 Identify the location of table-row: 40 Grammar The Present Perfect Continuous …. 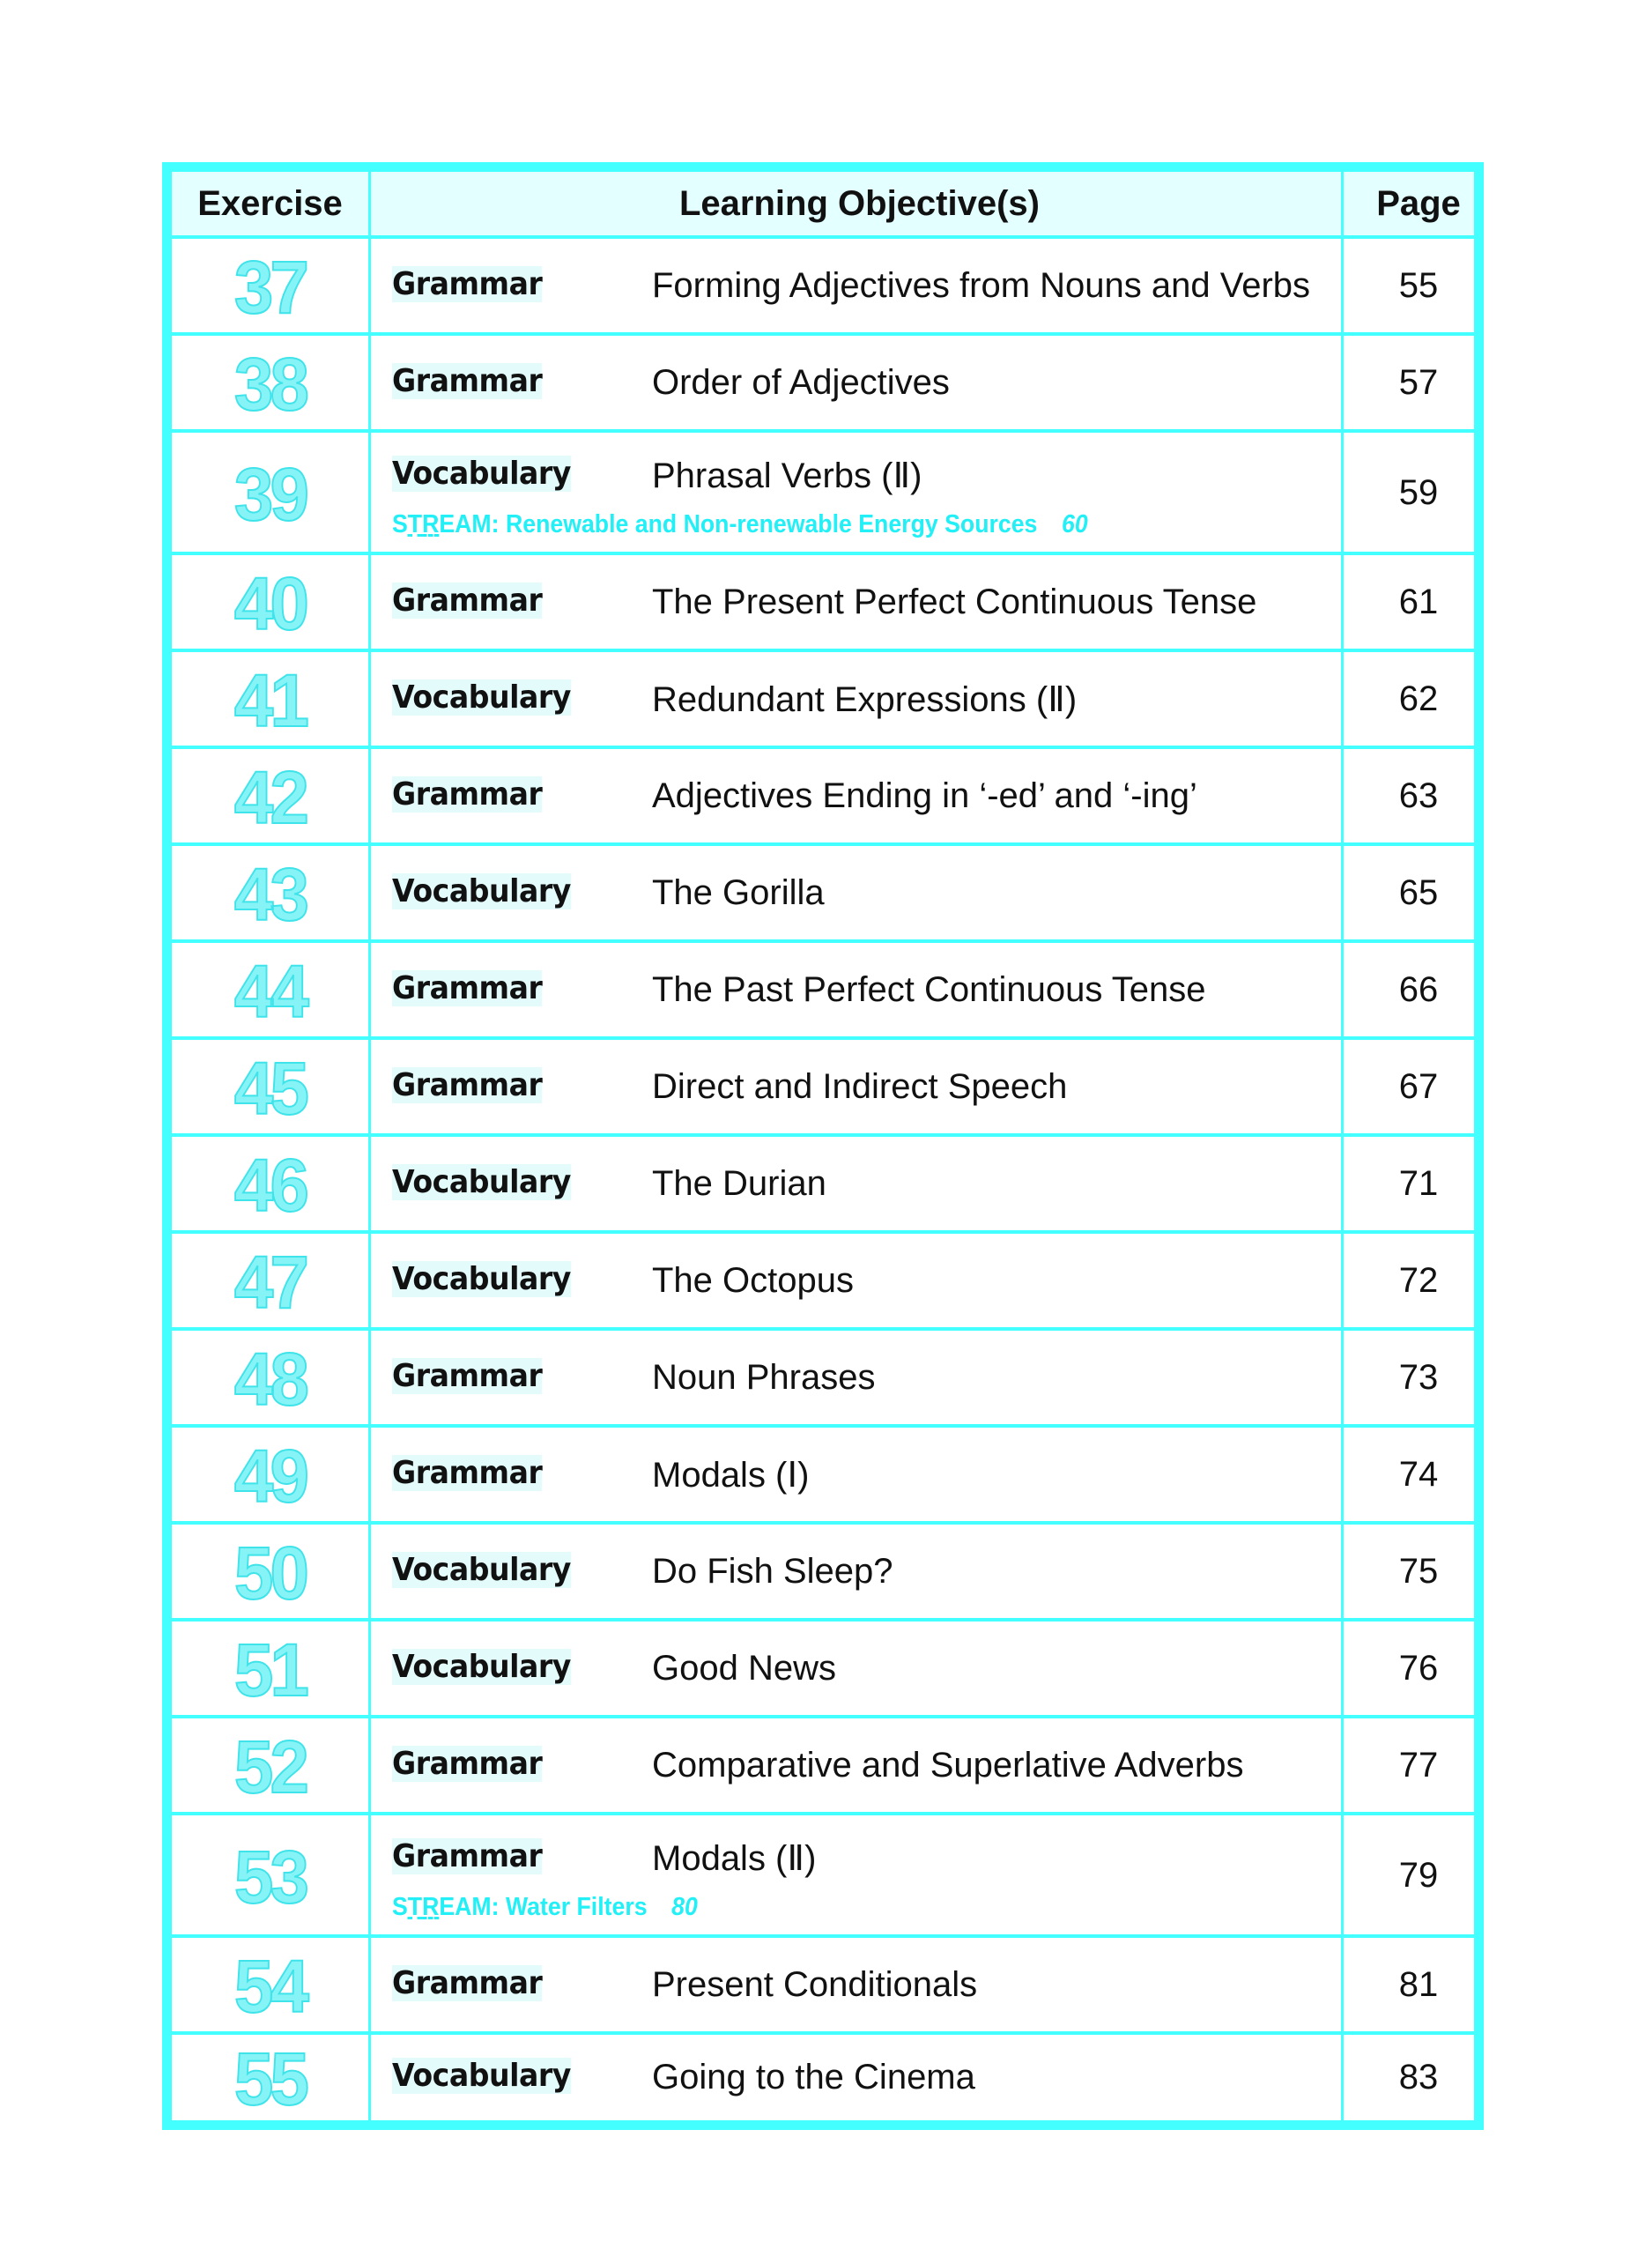
(823, 603).